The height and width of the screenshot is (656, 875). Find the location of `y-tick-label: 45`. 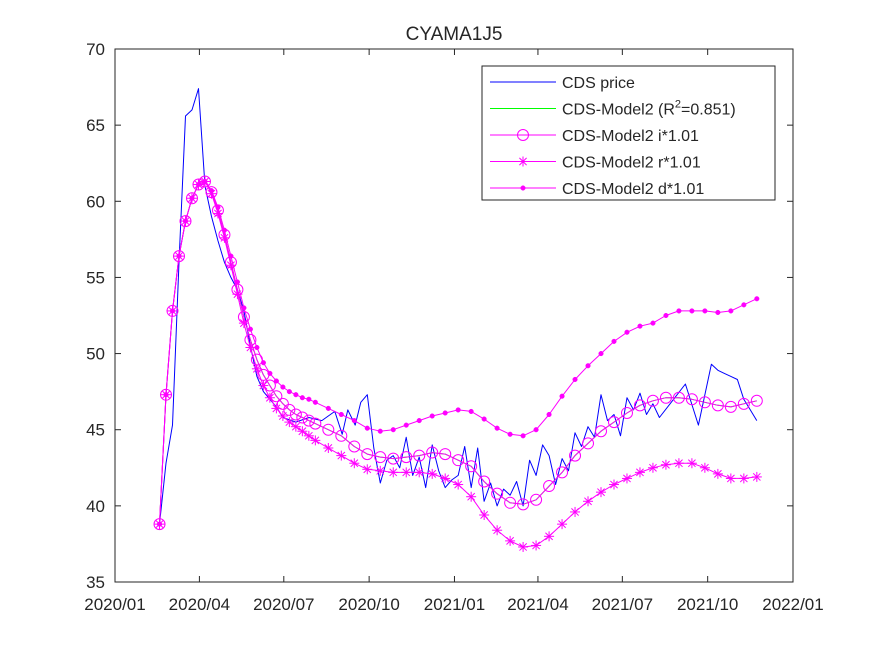

y-tick-label: 45 is located at coordinates (95, 430).